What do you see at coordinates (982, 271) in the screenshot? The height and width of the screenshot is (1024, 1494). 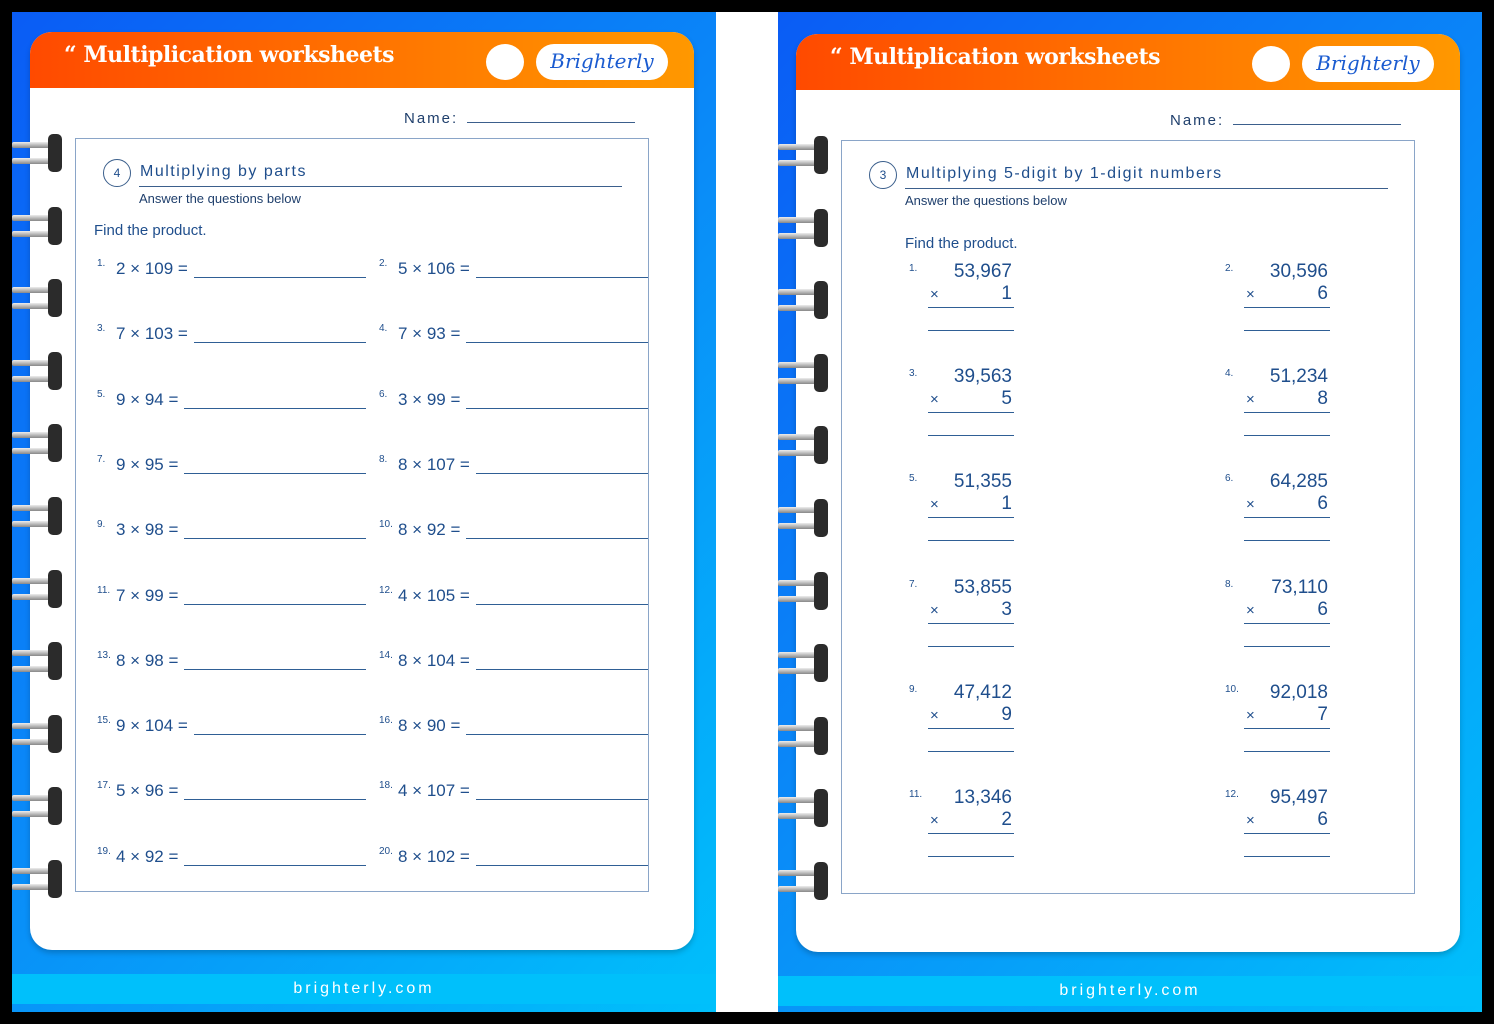 I see `multiplicand: 53,967` at bounding box center [982, 271].